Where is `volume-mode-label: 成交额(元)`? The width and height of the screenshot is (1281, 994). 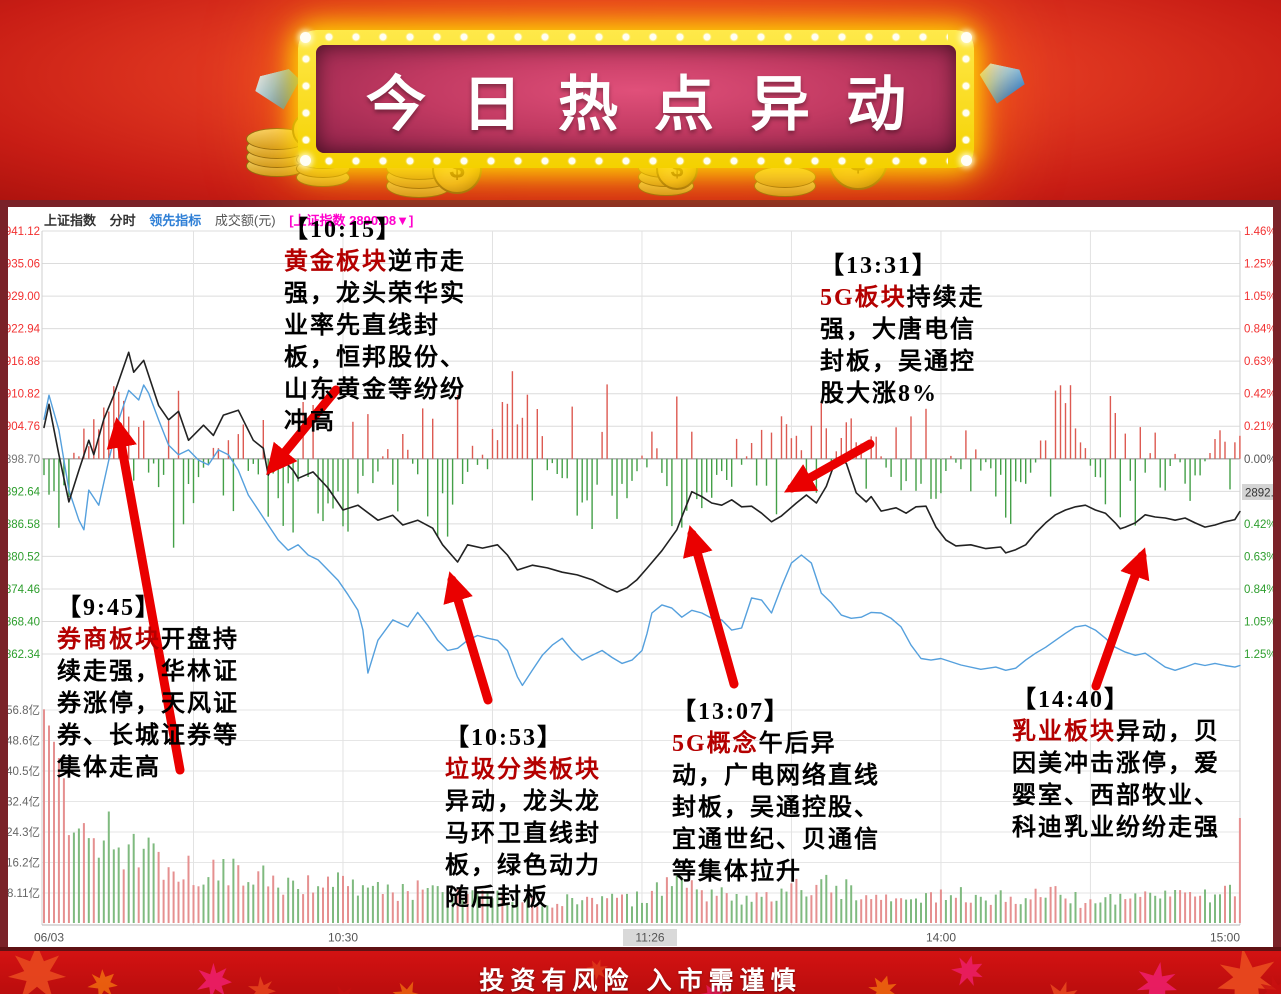
volume-mode-label: 成交额(元) is located at coordinates (245, 220).